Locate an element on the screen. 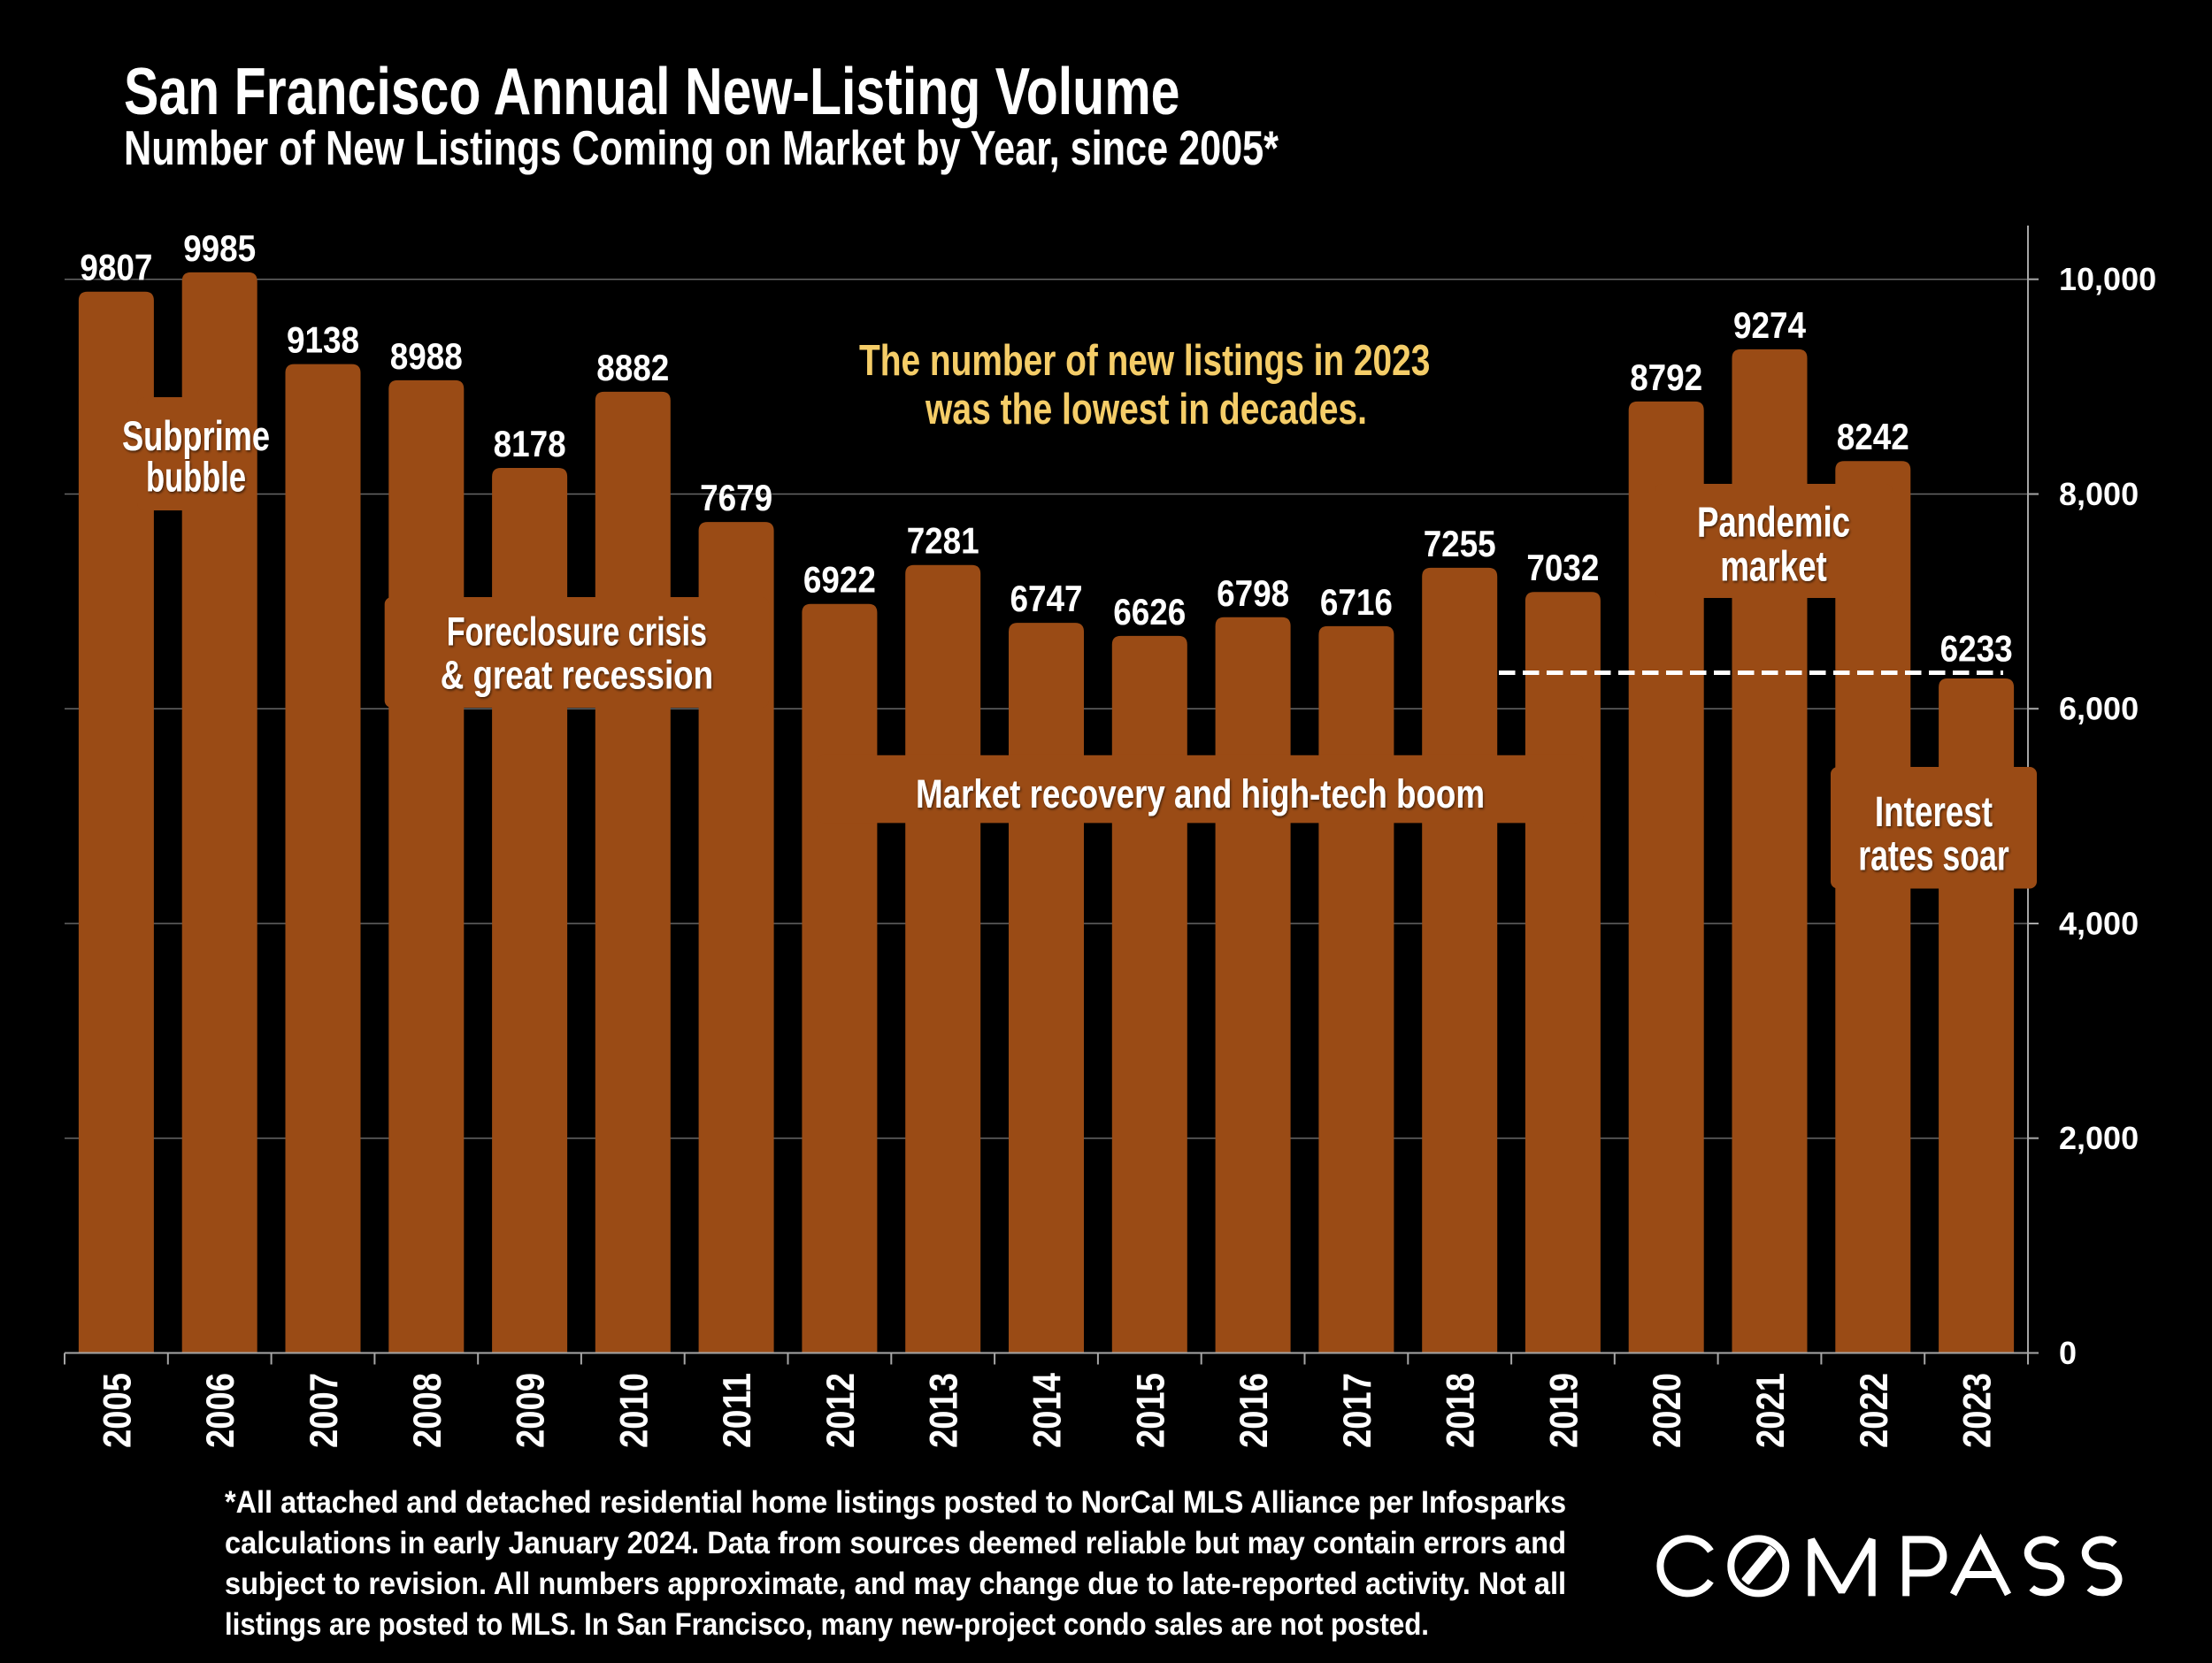 Image resolution: width=2212 pixels, height=1663 pixels. svg-text: Foreclosure crisis is located at coordinates (577, 632).